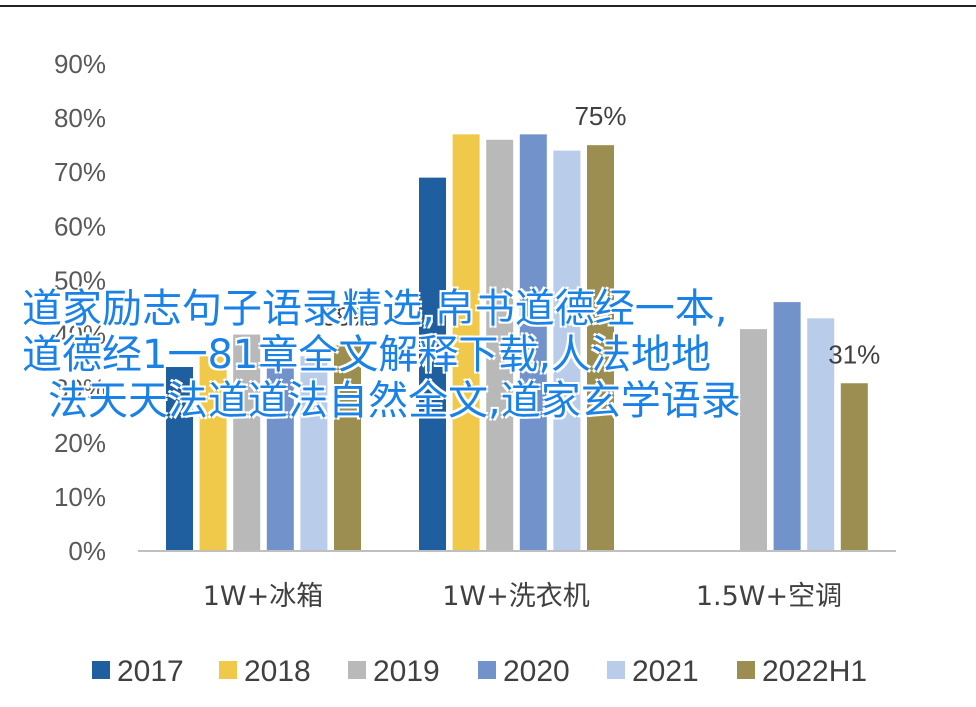  I want to click on legend-label-2022H1: 2022H1, so click(814, 671).